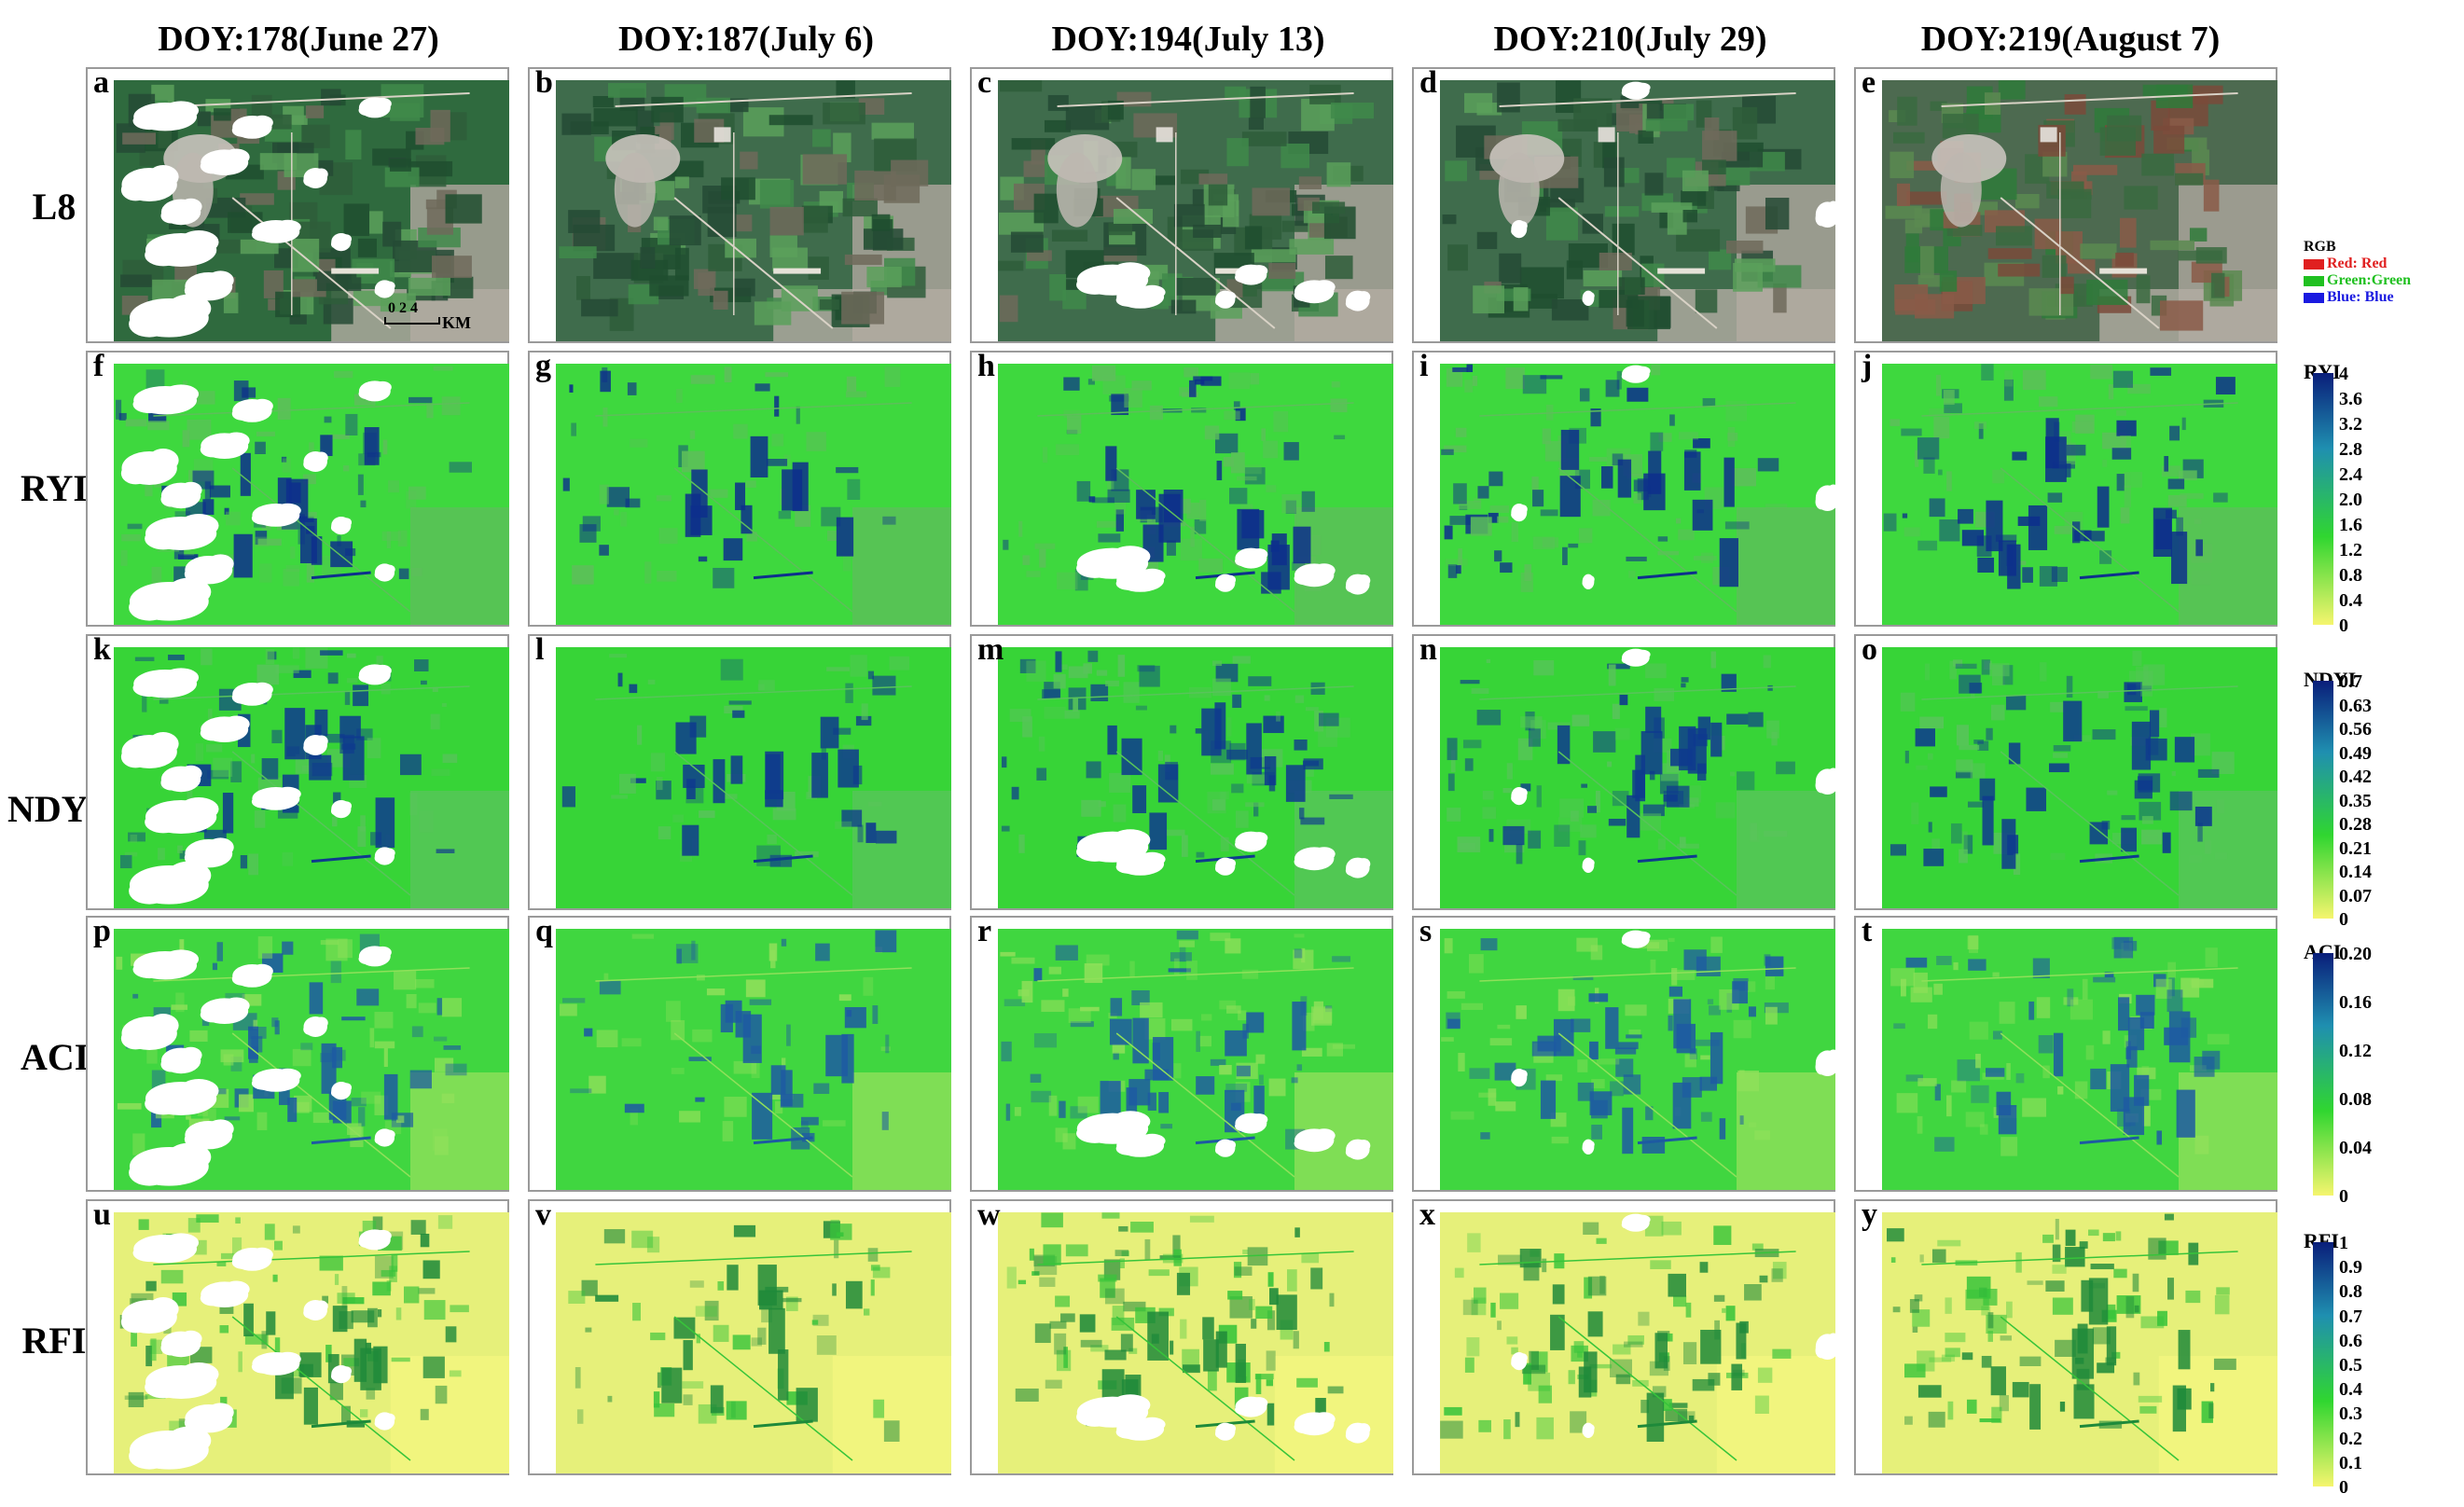 The height and width of the screenshot is (1507, 2464). I want to click on panel-letter: t, so click(1868, 931).